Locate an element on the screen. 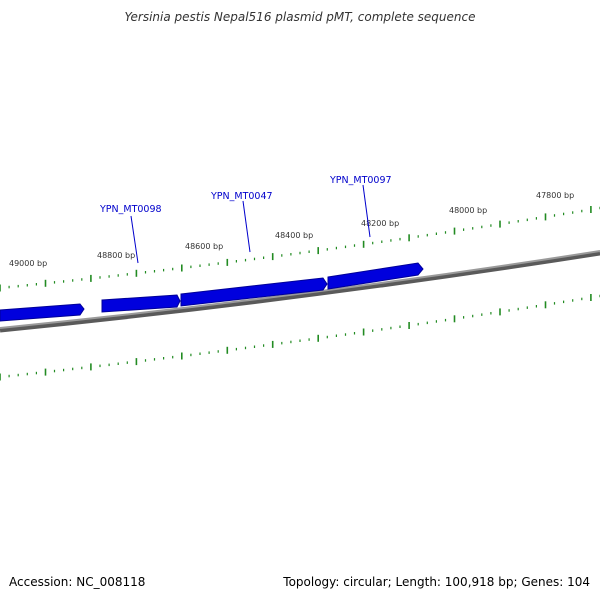  accession-label: Accession: NC_008118 is located at coordinates (77, 582).